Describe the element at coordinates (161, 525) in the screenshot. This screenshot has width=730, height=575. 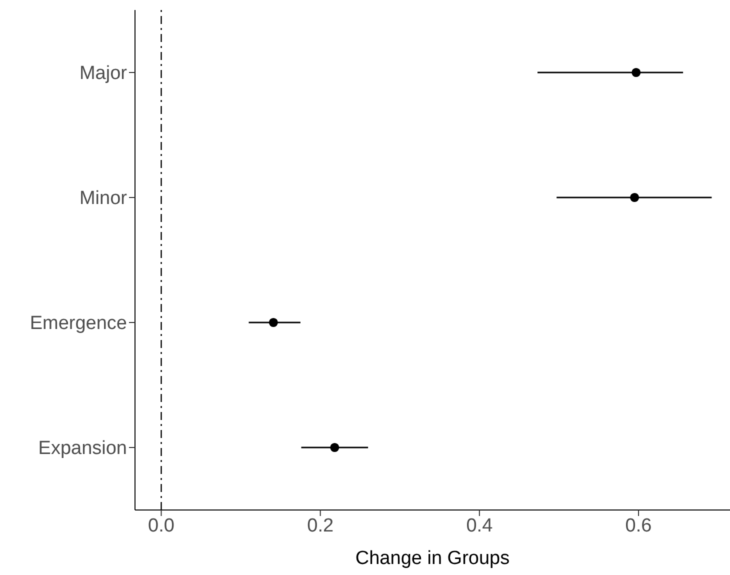
I see `x-tick-label: 0.0` at that location.